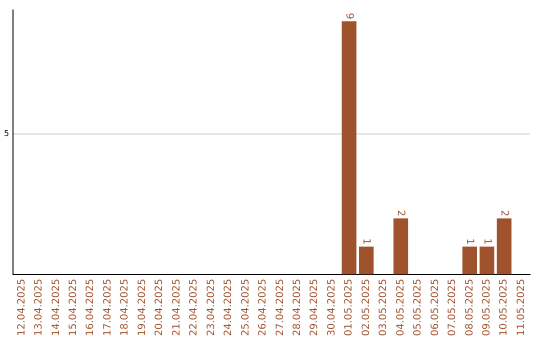 The image size is (540, 340). Describe the element at coordinates (142, 307) in the screenshot. I see `x-tick-label: 19.04.2025` at that location.